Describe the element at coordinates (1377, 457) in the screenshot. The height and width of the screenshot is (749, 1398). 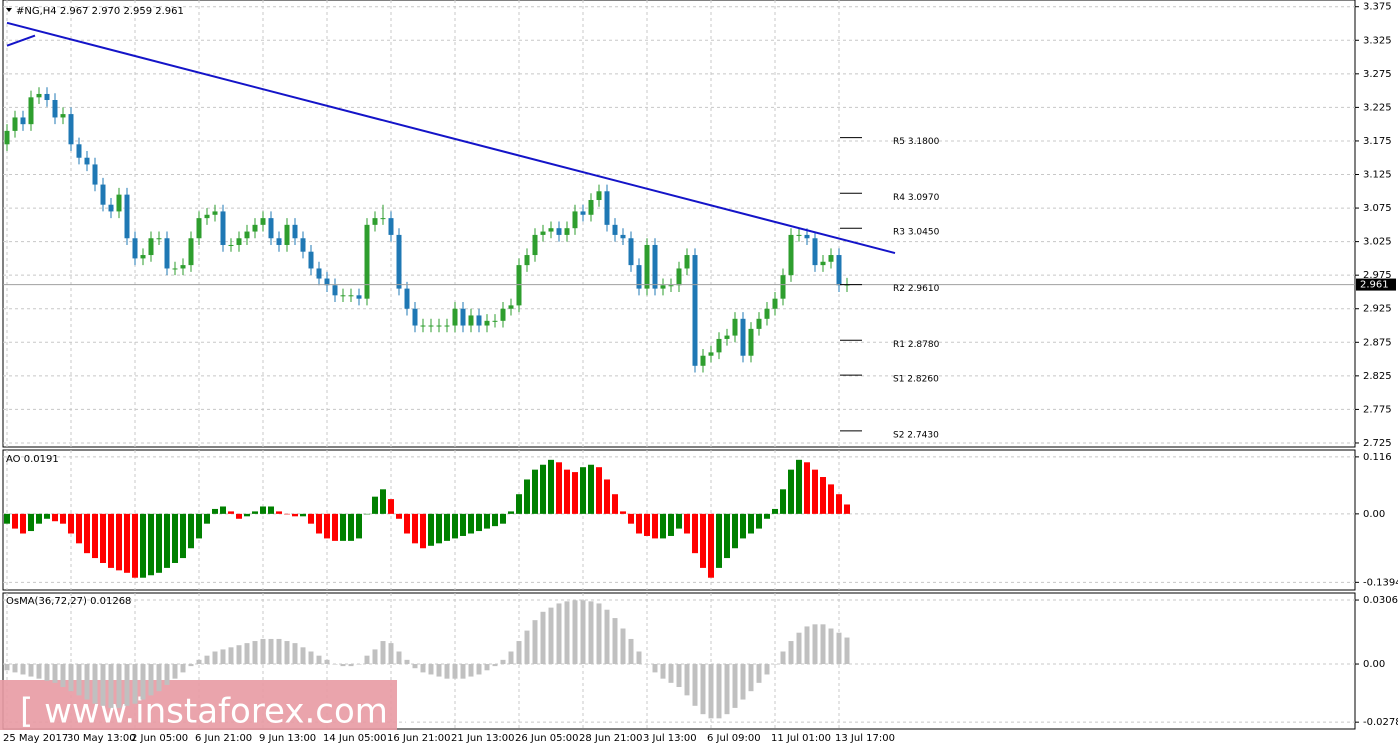
I see `y-tick-label: 0.116` at that location.